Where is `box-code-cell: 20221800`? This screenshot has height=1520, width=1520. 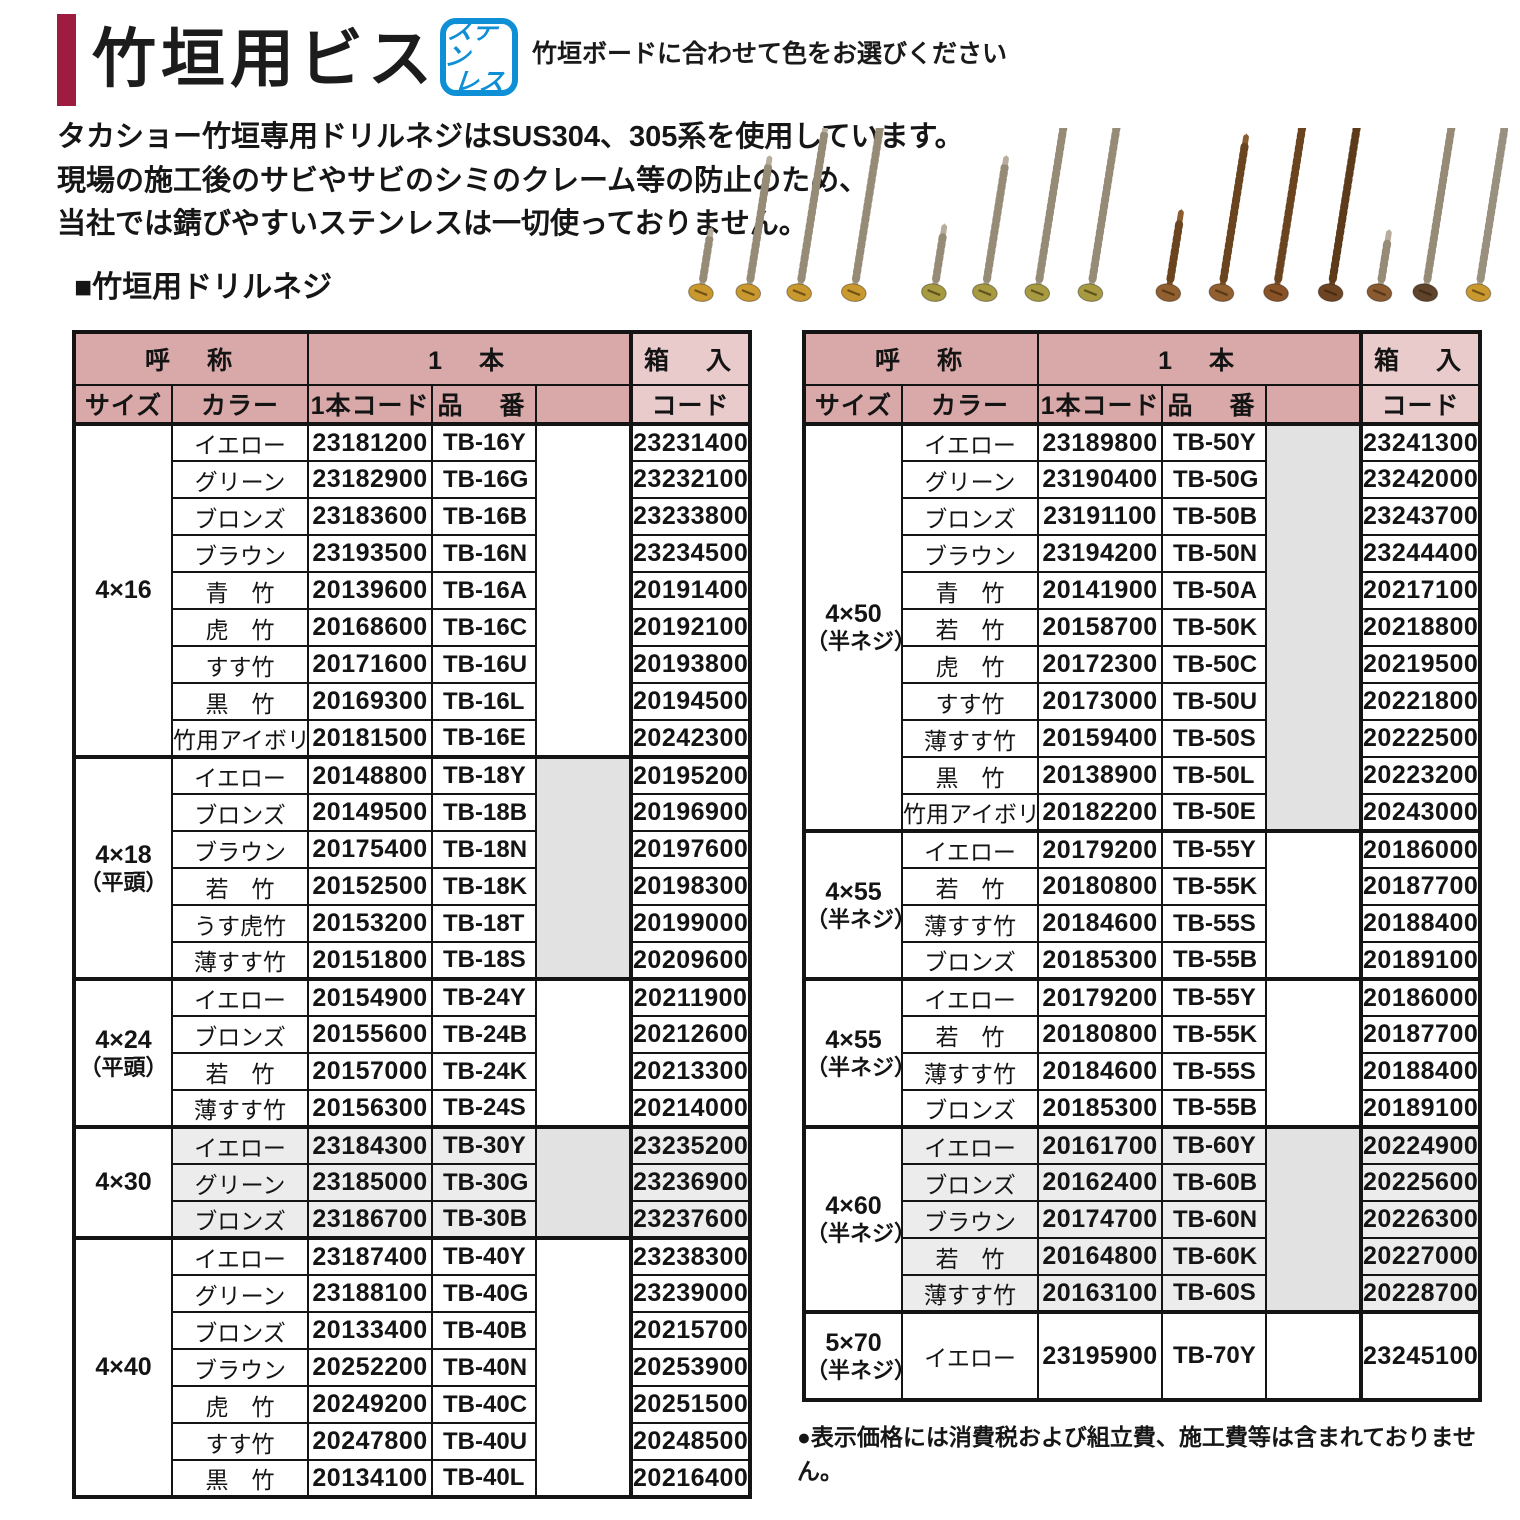 box-code-cell: 20221800 is located at coordinates (1420, 701).